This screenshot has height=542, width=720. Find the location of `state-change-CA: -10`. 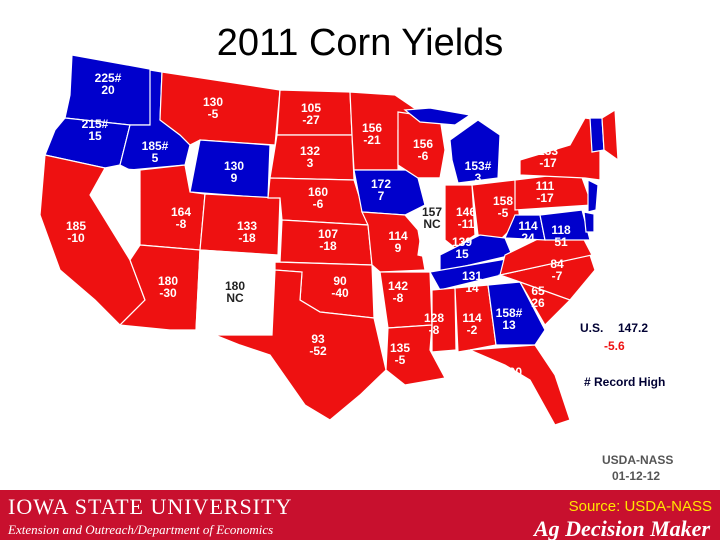

state-change-CA: -10 is located at coordinates (76, 238).